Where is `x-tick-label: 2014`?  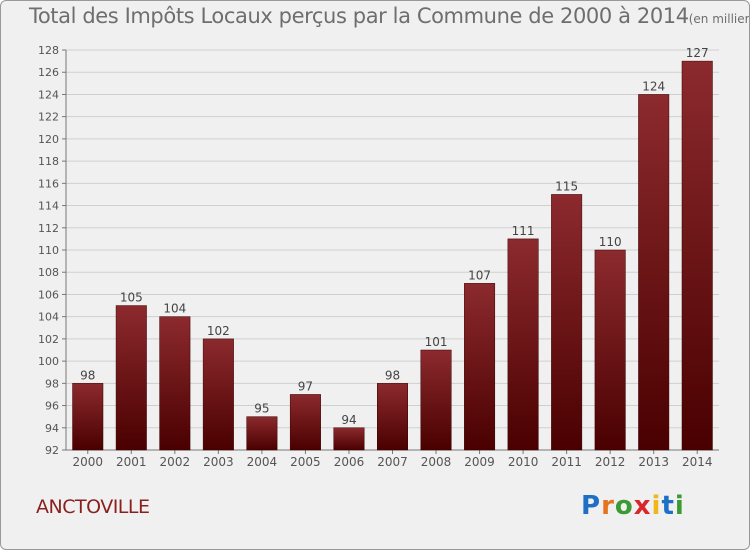
x-tick-label: 2014 is located at coordinates (697, 462).